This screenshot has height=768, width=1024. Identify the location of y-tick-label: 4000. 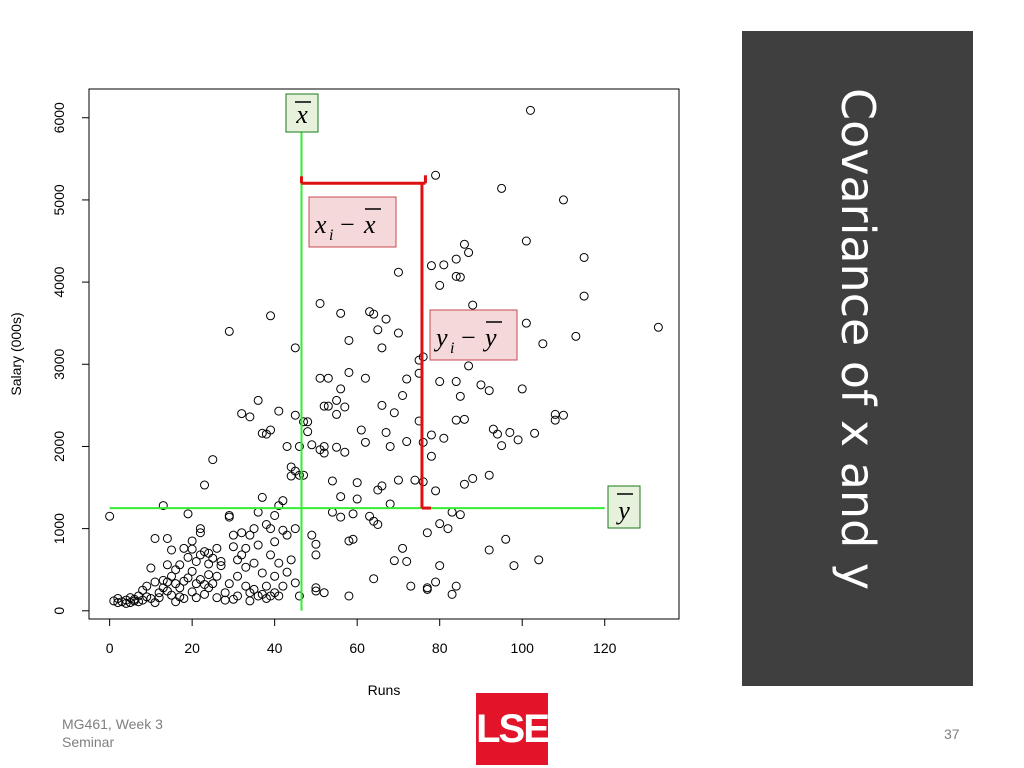
(59, 281).